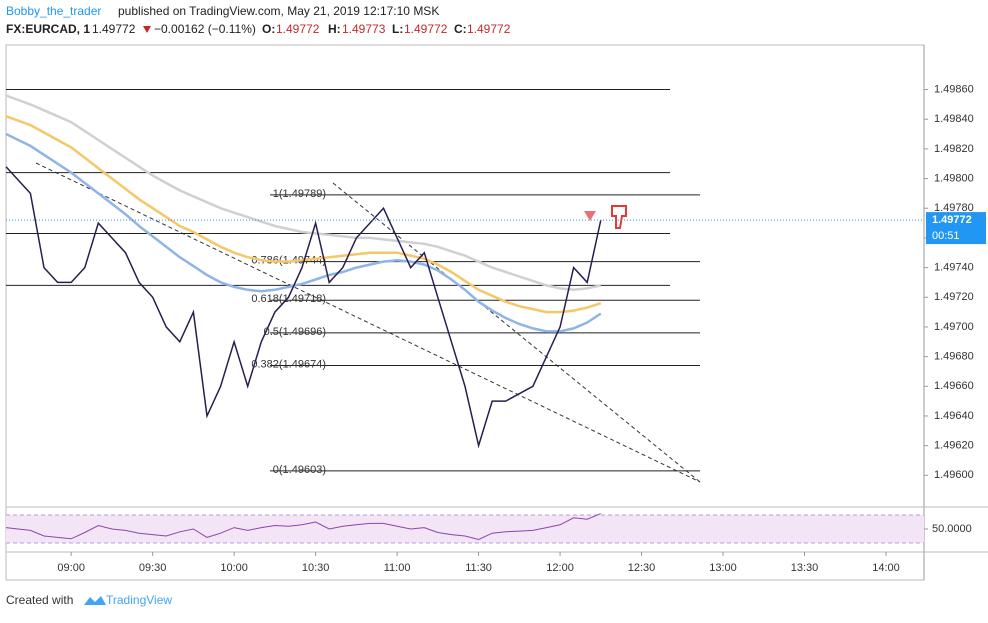  I want to click on y-tick-label: 1.49820, so click(954, 149).